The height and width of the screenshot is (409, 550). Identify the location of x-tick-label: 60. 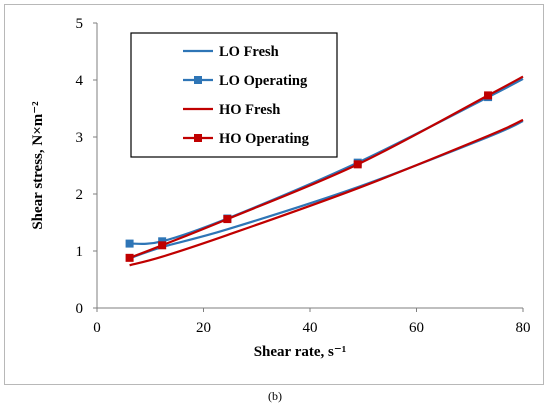
(416, 328).